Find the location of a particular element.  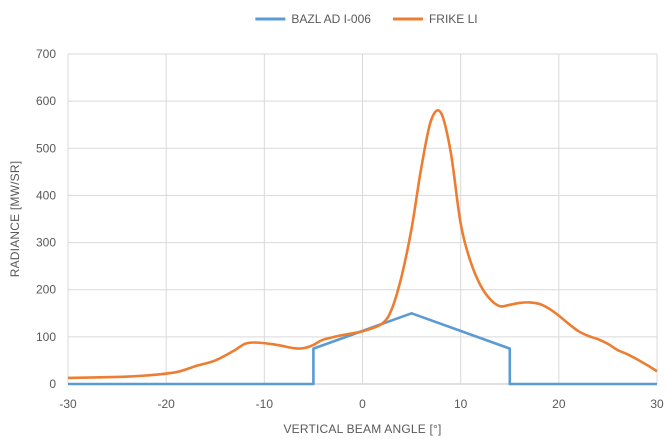

legend-label: FRIKE LI is located at coordinates (453, 19).